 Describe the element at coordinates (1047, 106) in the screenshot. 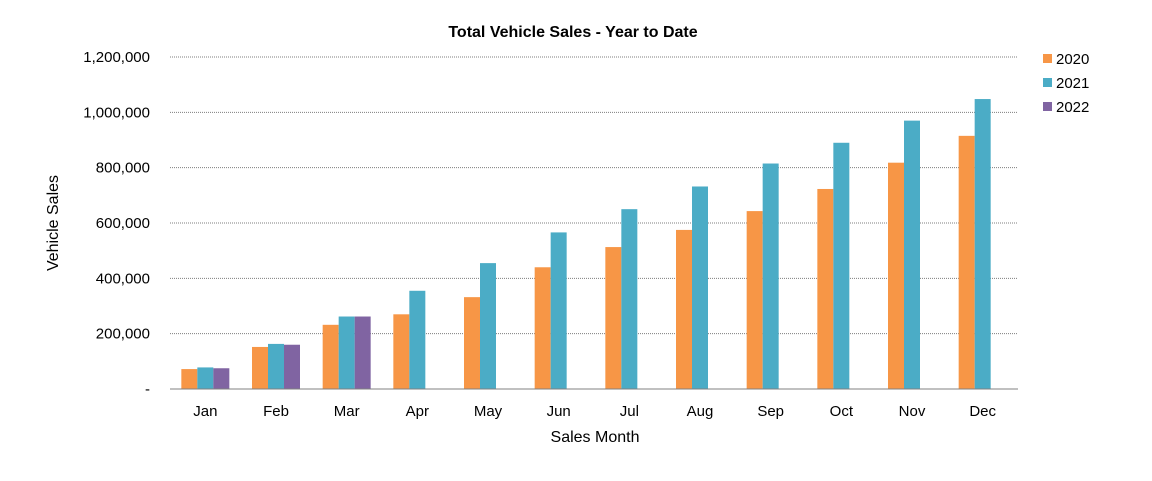

I see `legend-swatch-2022` at that location.